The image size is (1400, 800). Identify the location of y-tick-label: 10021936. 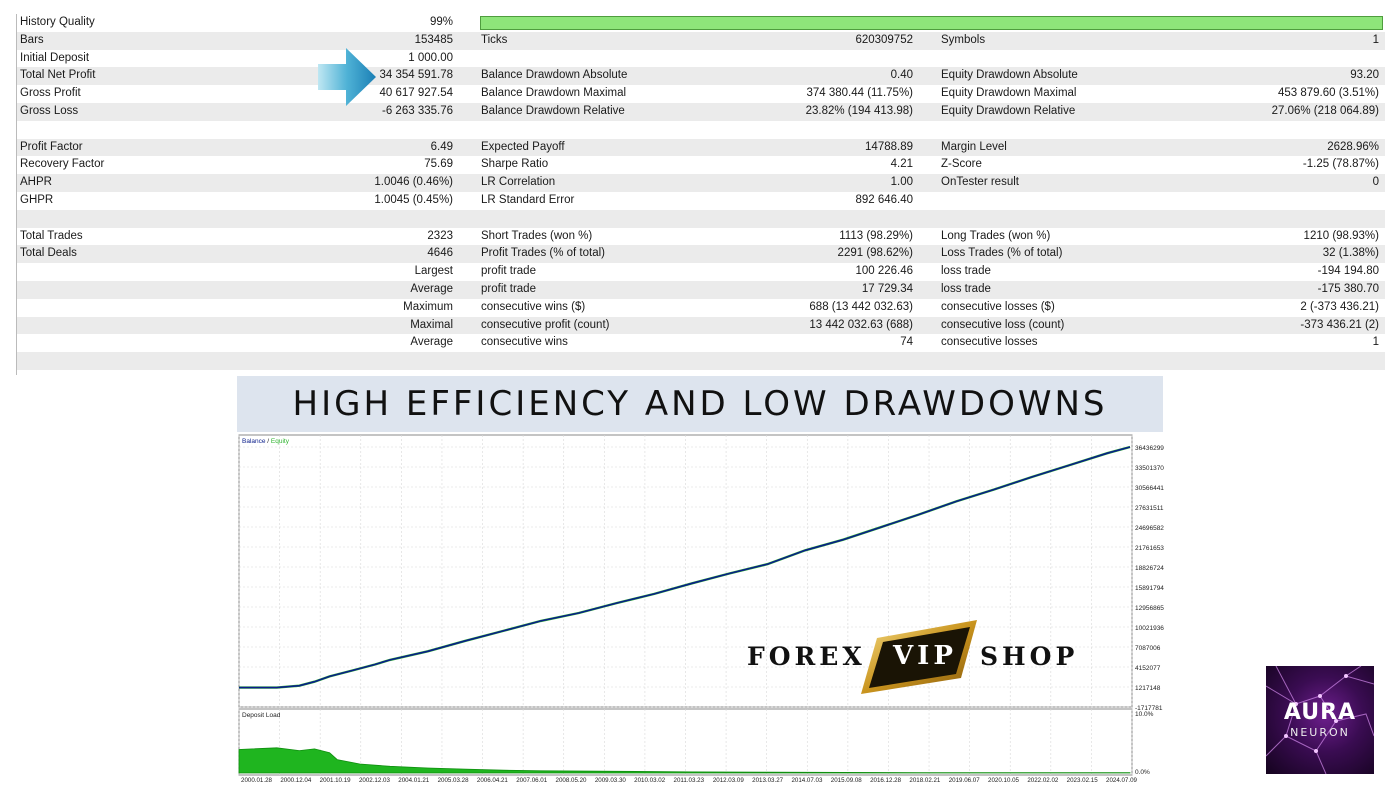
(1149, 628).